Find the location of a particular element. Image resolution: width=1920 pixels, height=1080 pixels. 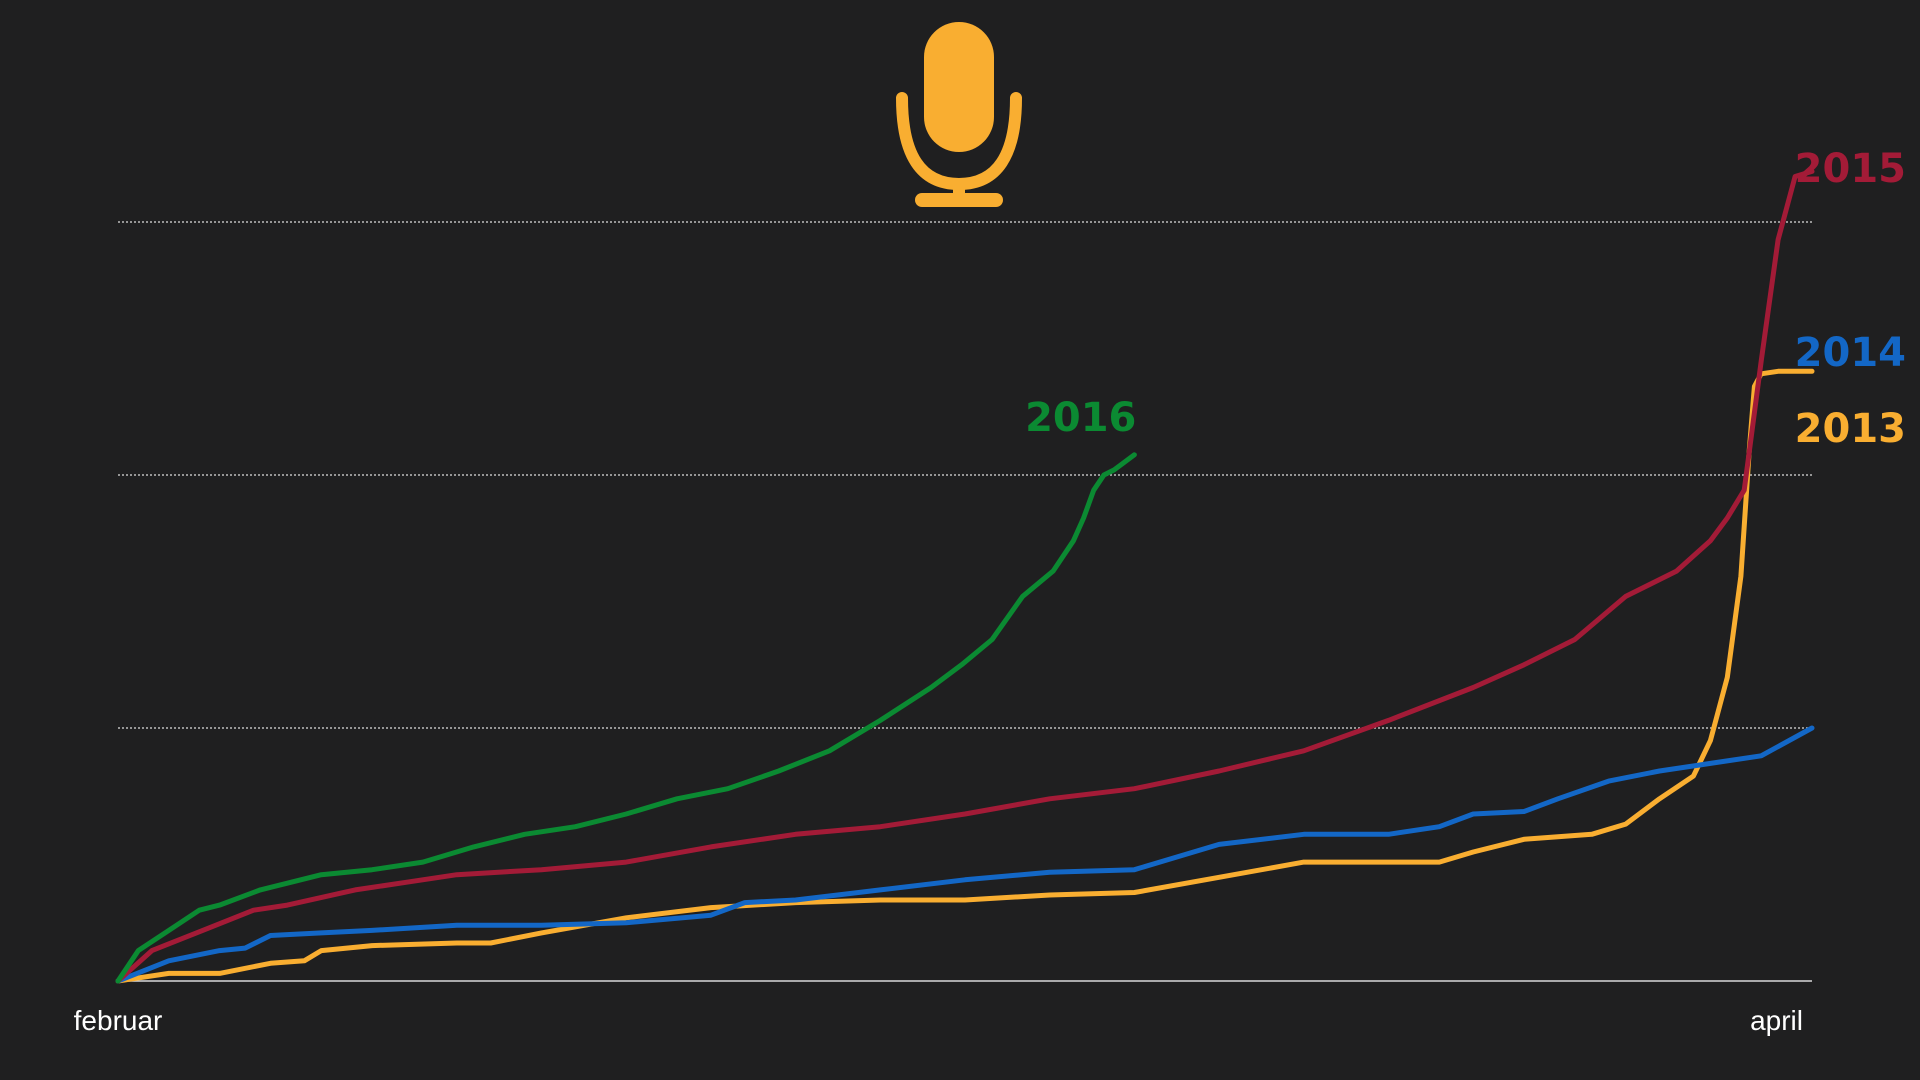

x-tick-februar: februar is located at coordinates (118, 1020).